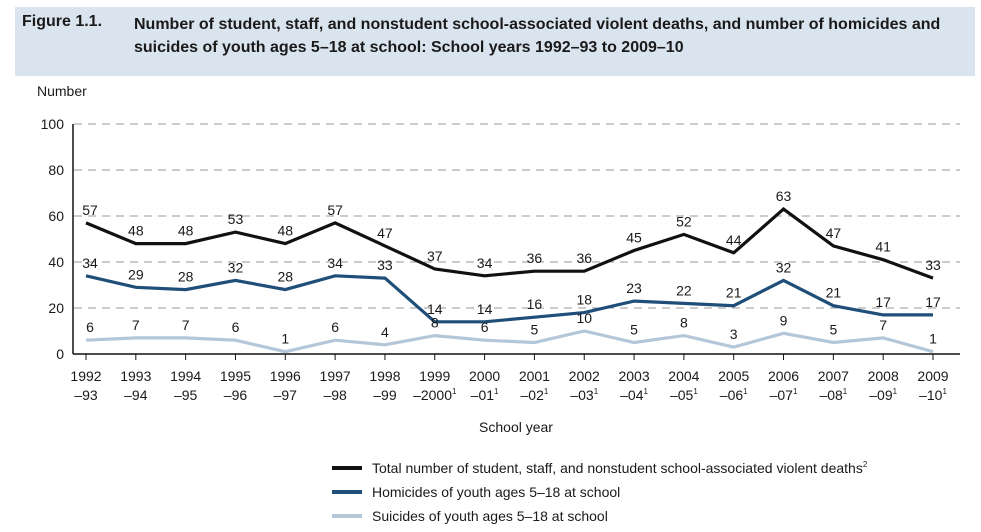 The height and width of the screenshot is (532, 981). Describe the element at coordinates (584, 376) in the screenshot. I see `x-tick-label-year: 2002` at that location.